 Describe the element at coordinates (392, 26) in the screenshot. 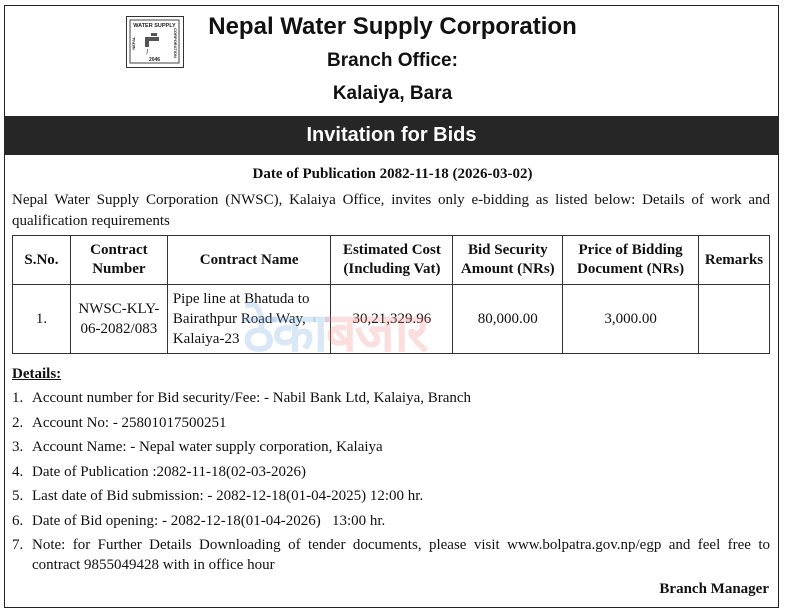

I see `organization-name: Nepal Water Supply Corporation` at that location.